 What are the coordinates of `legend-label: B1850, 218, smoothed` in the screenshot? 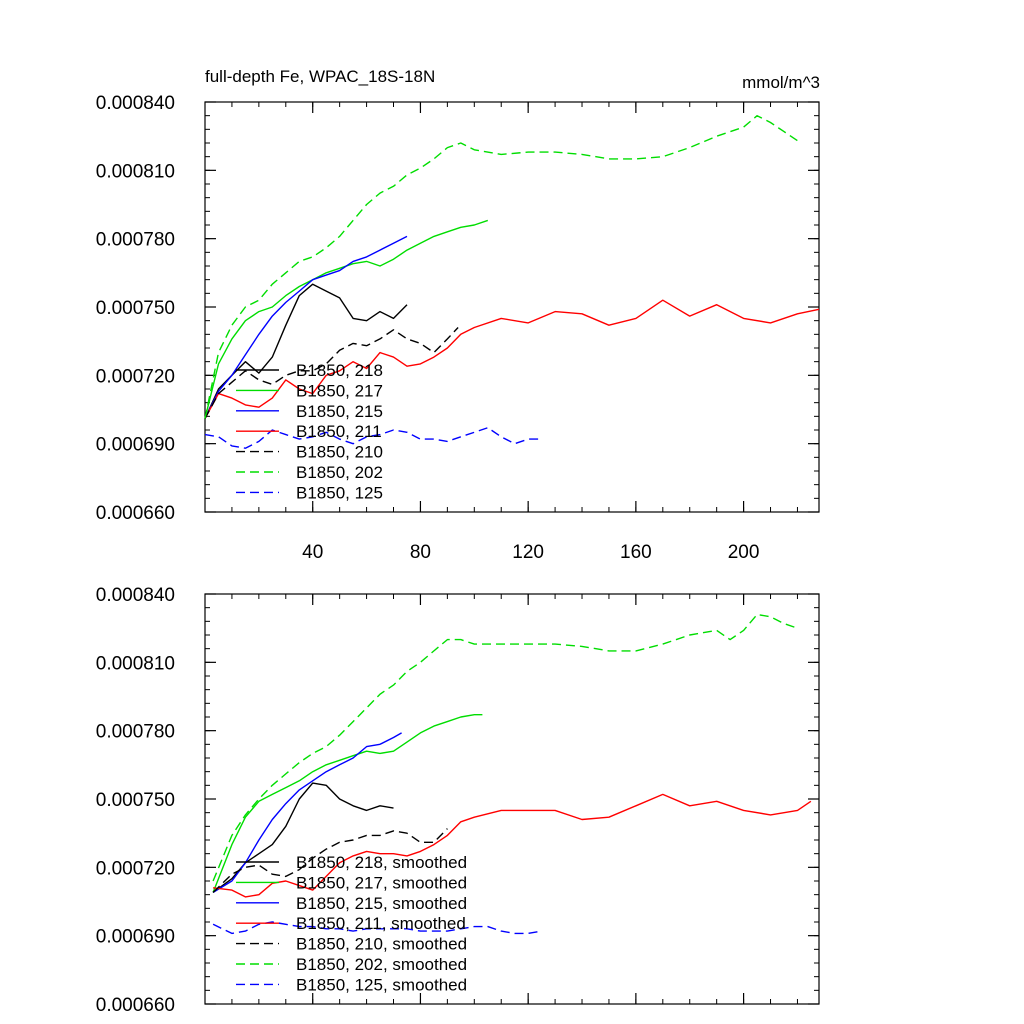 It's located at (381, 862).